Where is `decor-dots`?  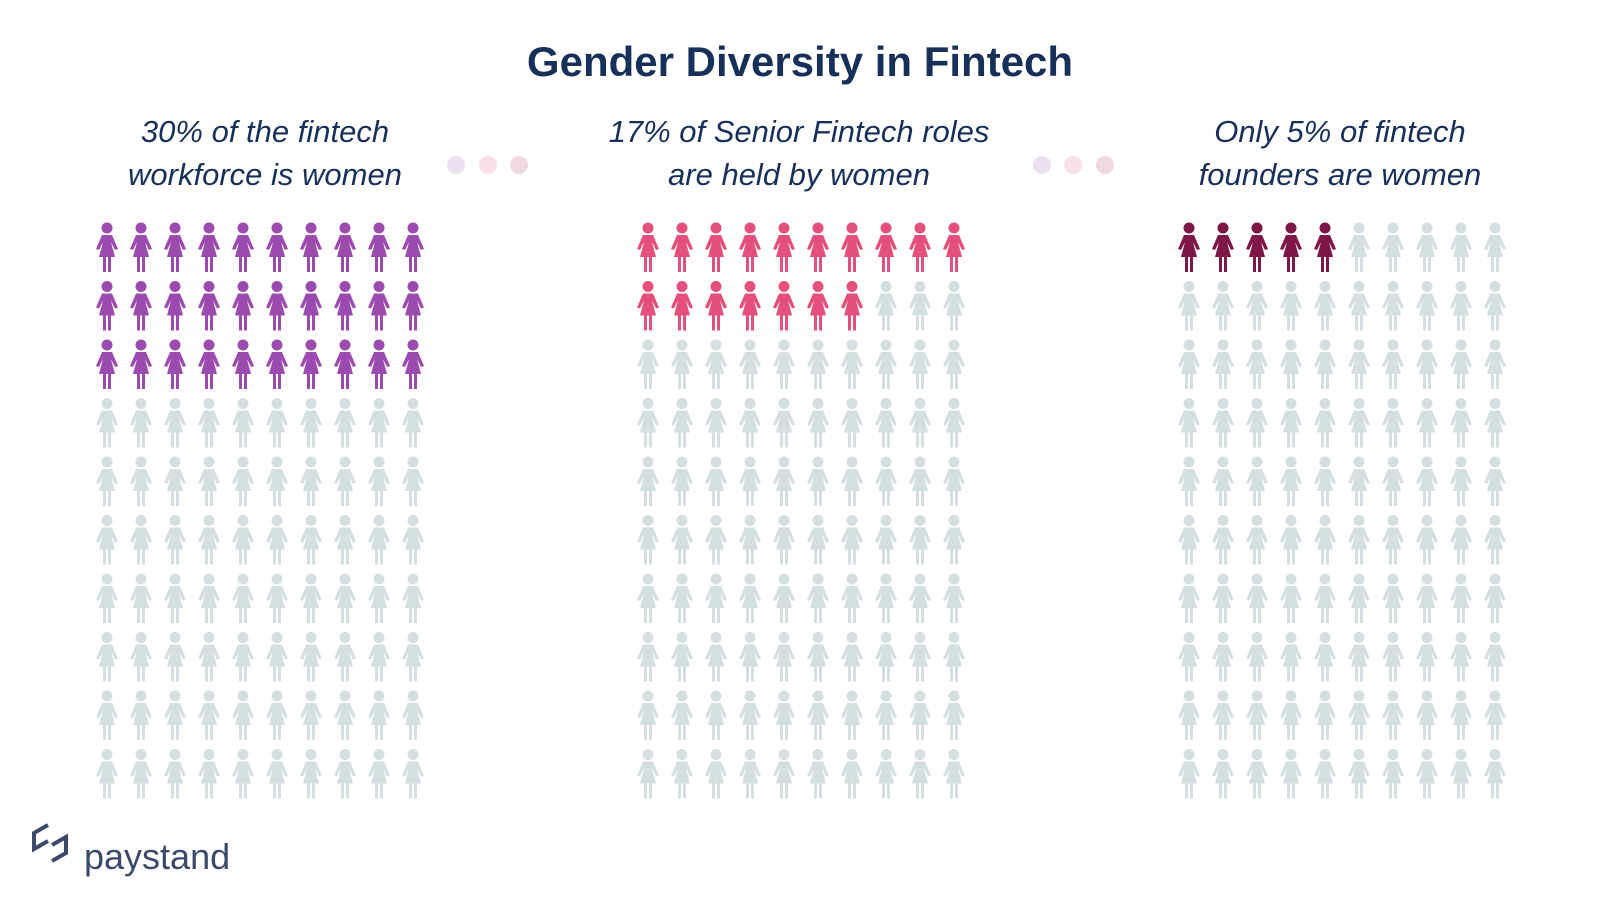 decor-dots is located at coordinates (780, 165).